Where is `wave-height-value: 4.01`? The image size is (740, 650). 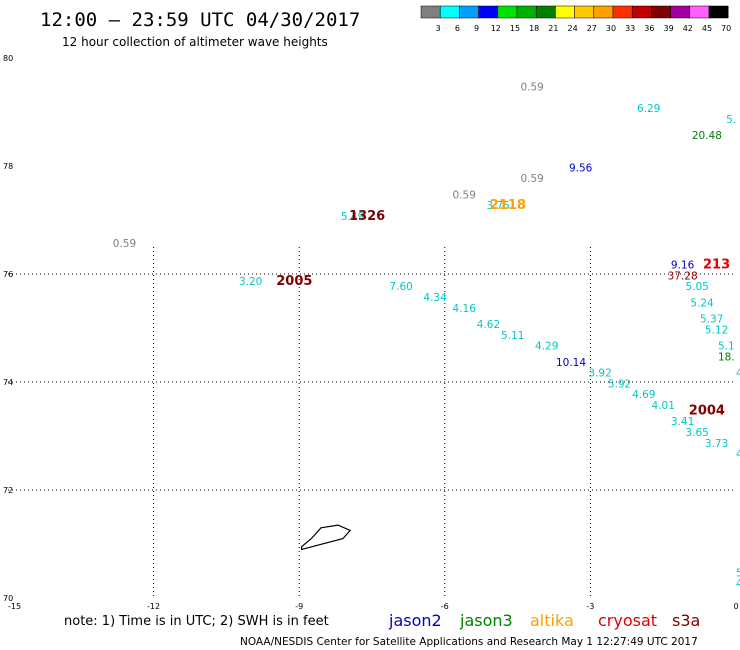 wave-height-value: 4.01 is located at coordinates (663, 406).